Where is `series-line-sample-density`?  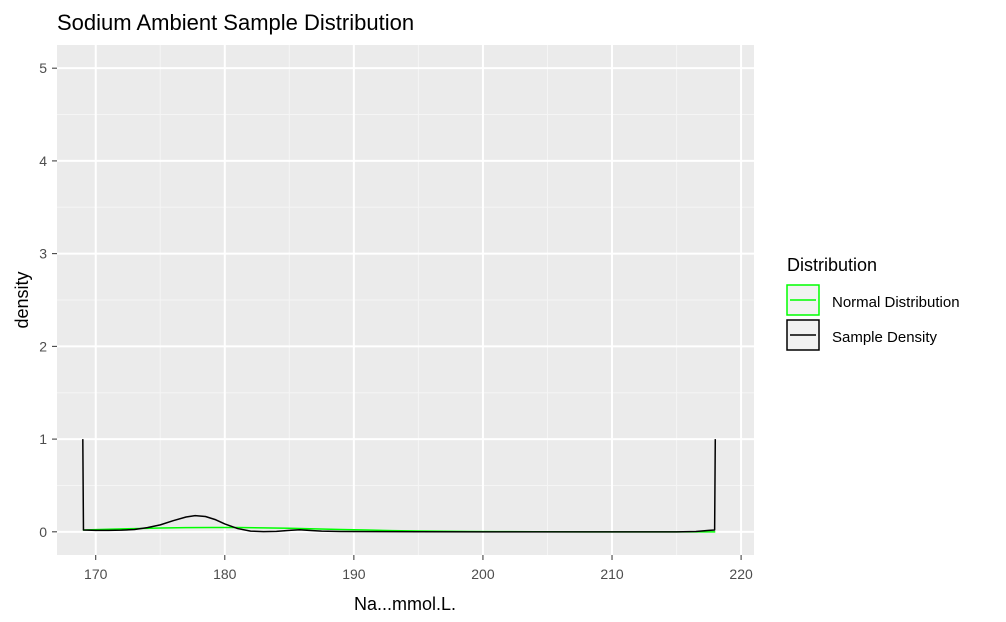 series-line-sample-density is located at coordinates (399, 486).